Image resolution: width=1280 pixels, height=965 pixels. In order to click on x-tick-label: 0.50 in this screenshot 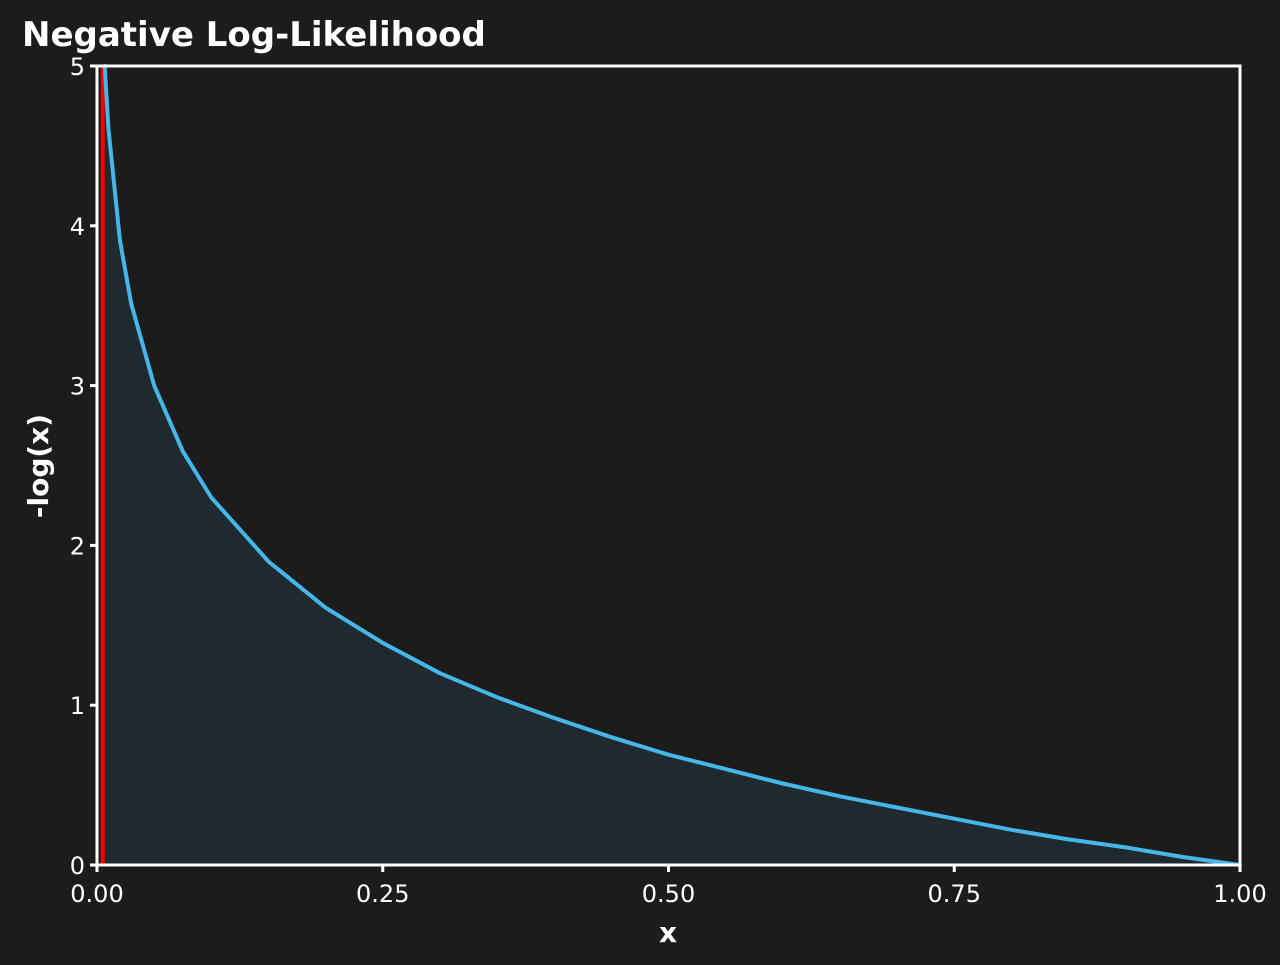, I will do `click(668, 894)`.